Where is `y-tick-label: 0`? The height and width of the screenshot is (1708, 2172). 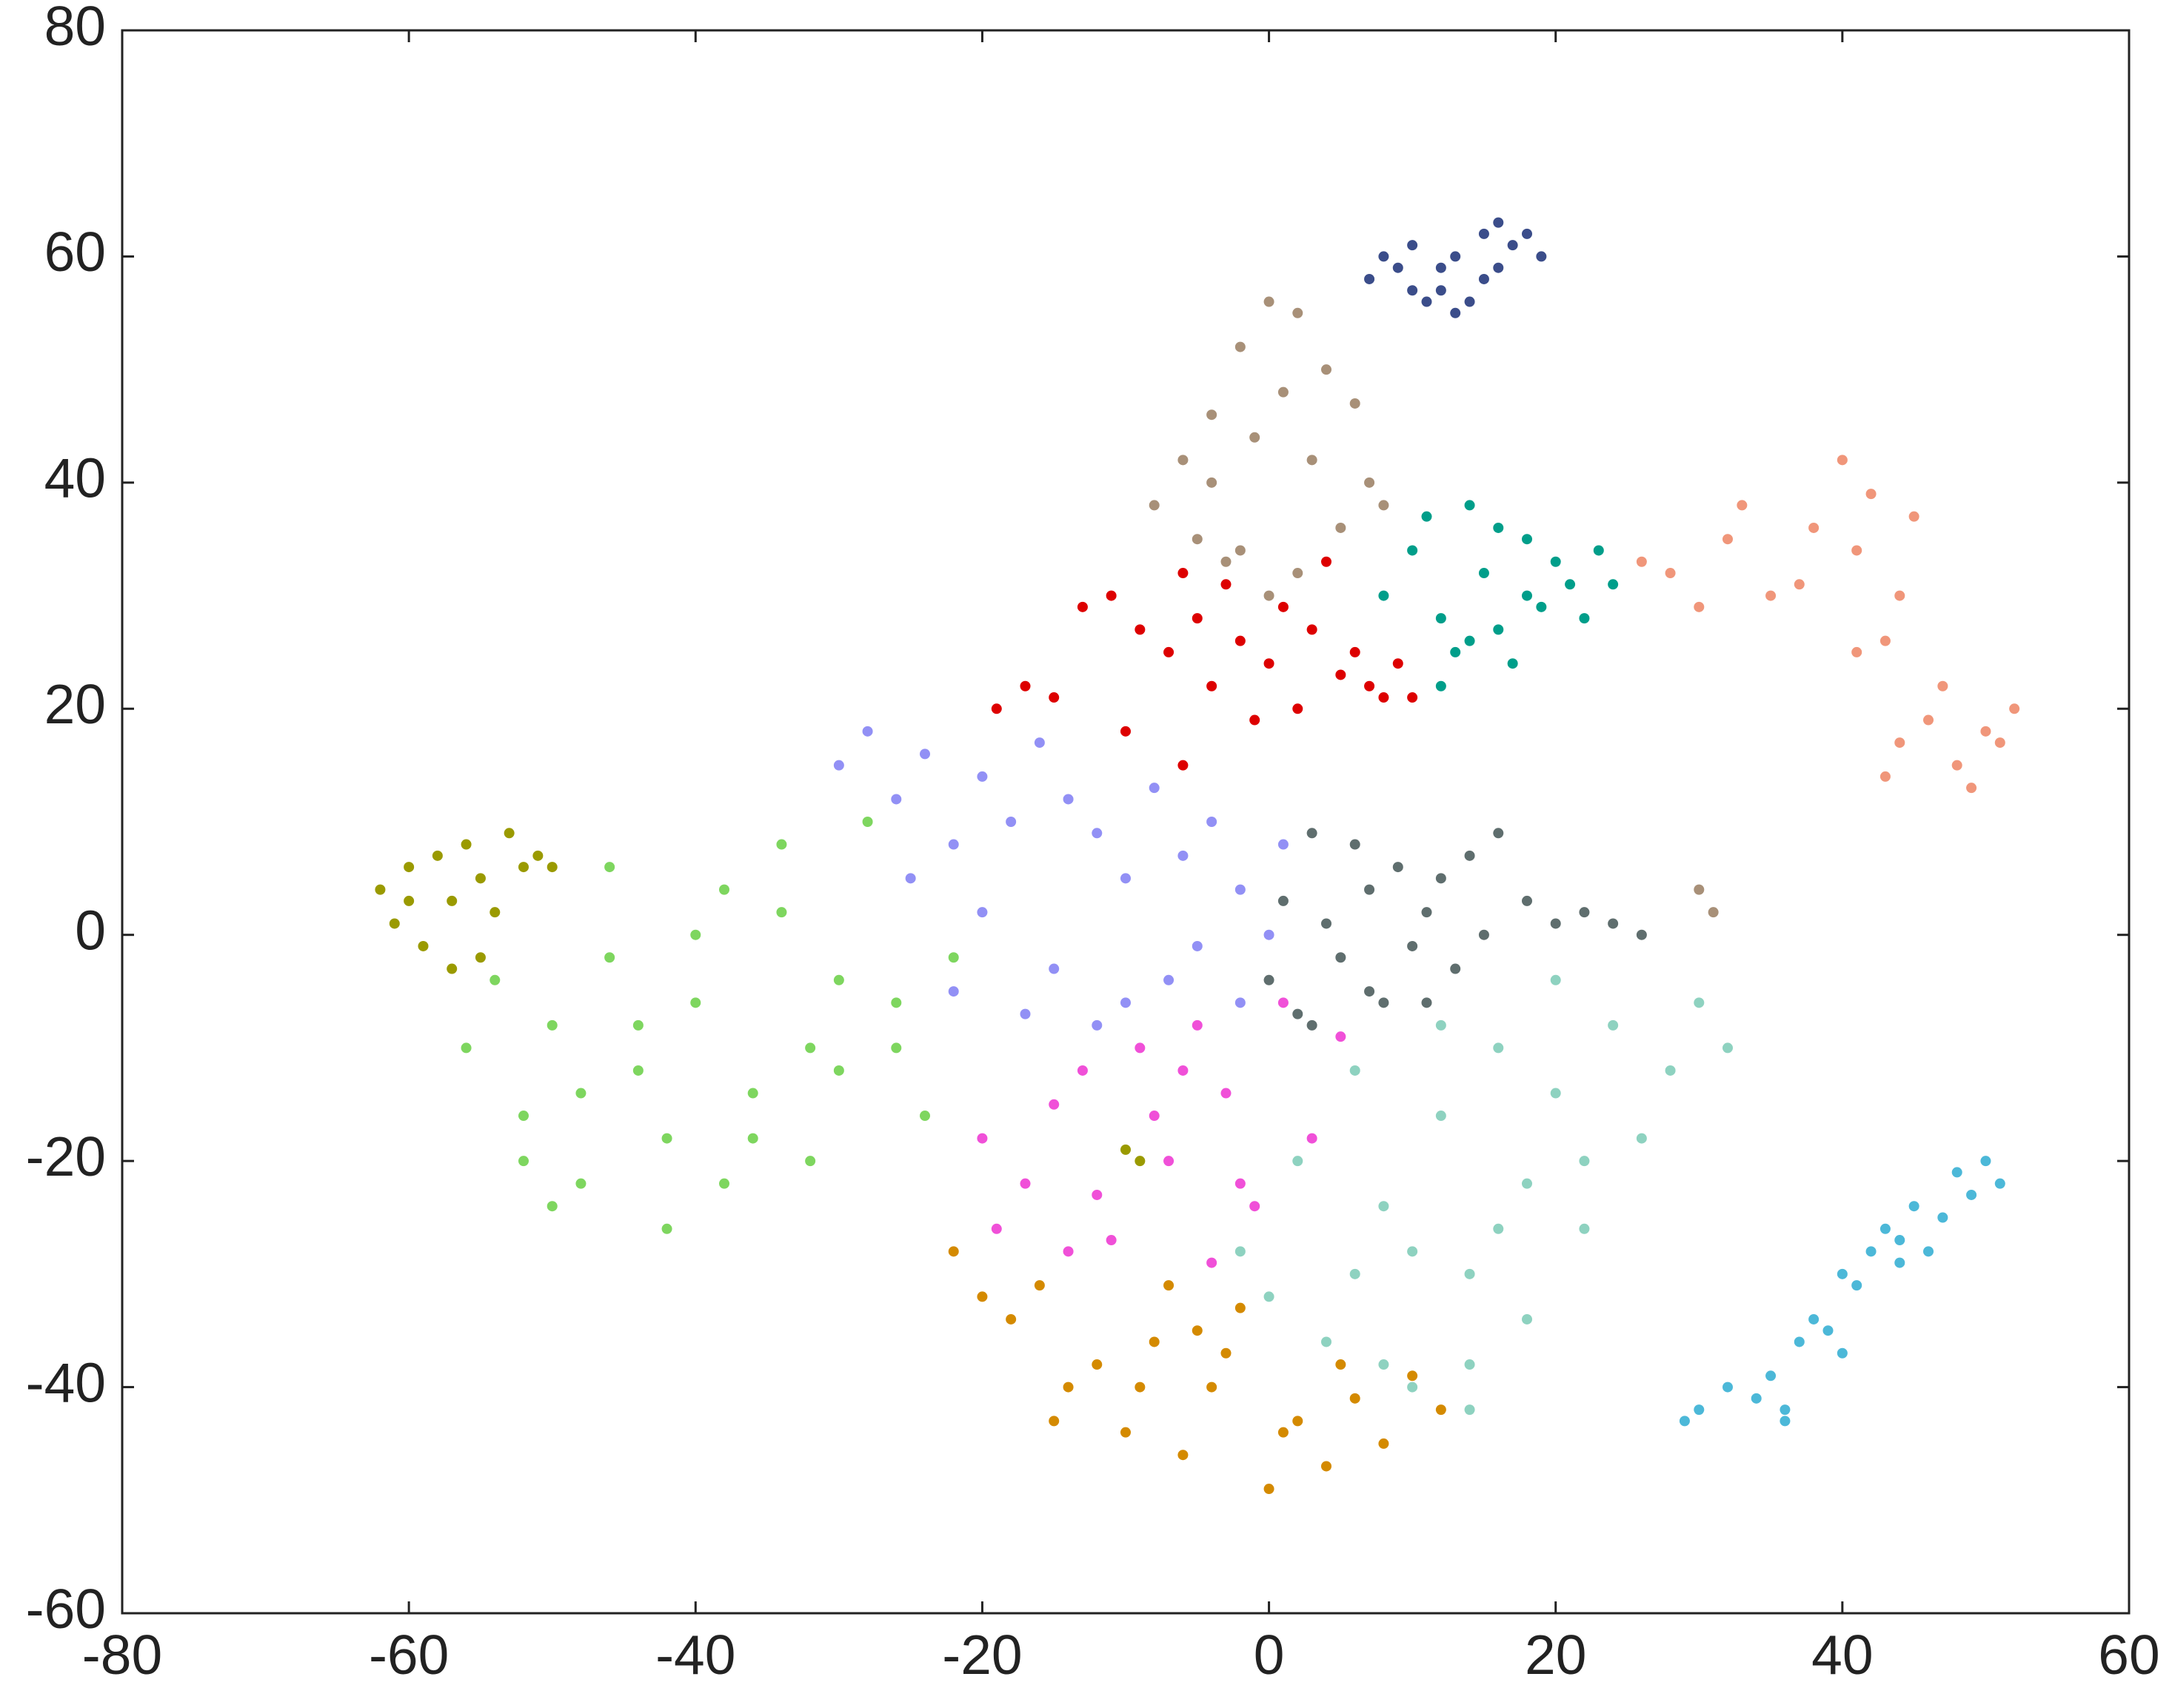 y-tick-label: 0 is located at coordinates (90, 931).